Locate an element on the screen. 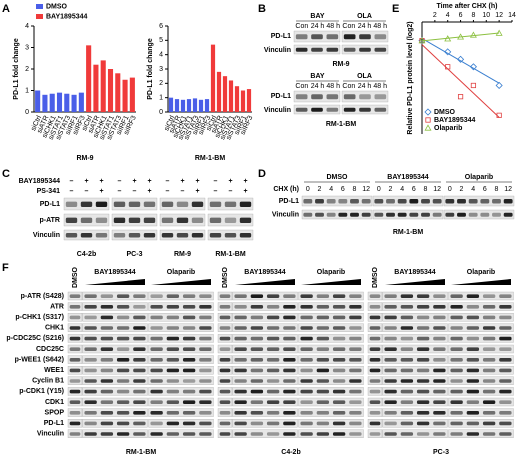 This screenshot has width=520, height=456. lane-label: 6 is located at coordinates (485, 189).